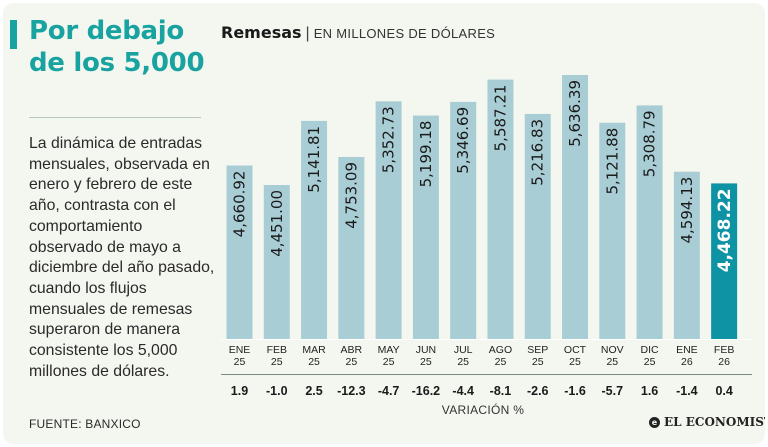 Image resolution: width=768 pixels, height=447 pixels. I want to click on publisher-name: EL ECONOMISTA, so click(714, 422).